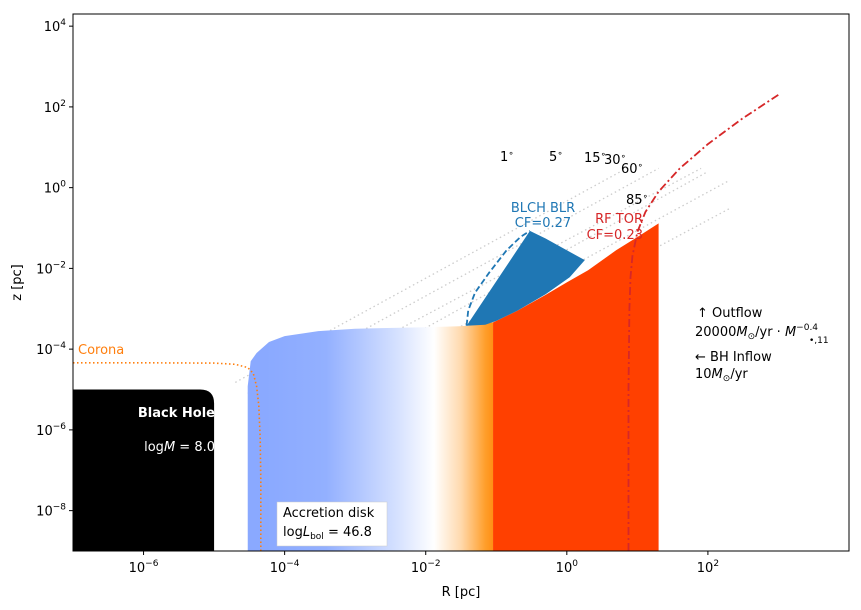 This screenshot has width=861, height=610. Describe the element at coordinates (543, 223) in the screenshot. I see `blr-cf-label: CF=0.27` at that location.